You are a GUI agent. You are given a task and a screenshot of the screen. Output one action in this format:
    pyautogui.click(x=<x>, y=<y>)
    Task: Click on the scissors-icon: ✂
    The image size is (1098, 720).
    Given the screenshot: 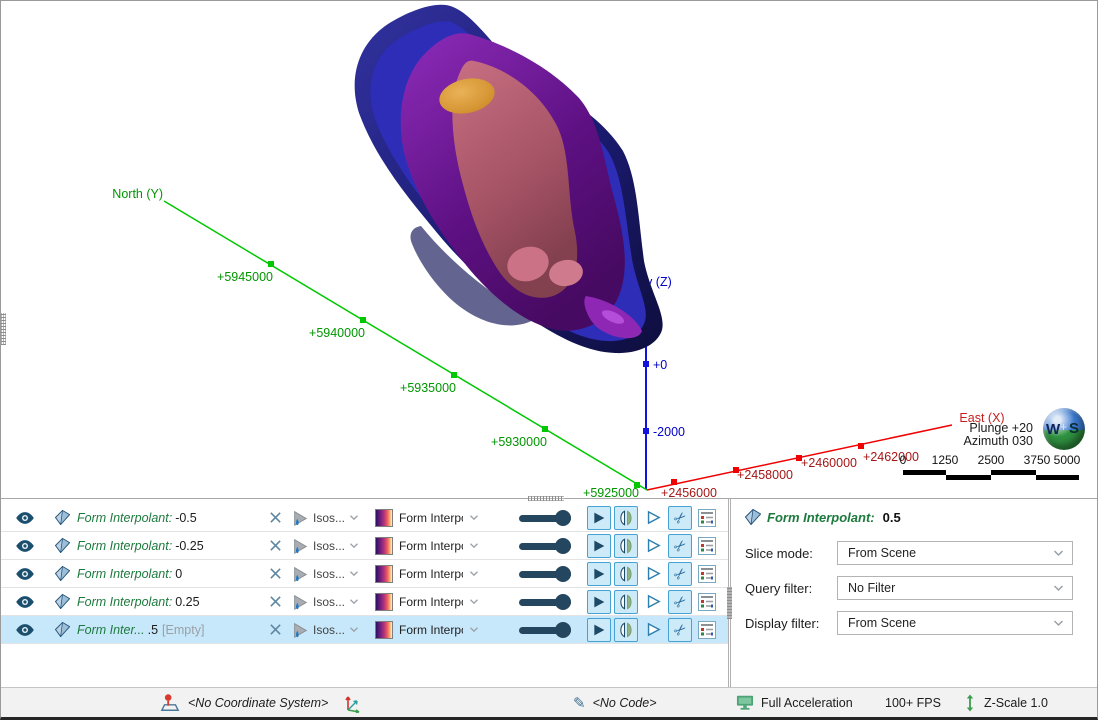 What is the action you would take?
    pyautogui.click(x=680, y=574)
    